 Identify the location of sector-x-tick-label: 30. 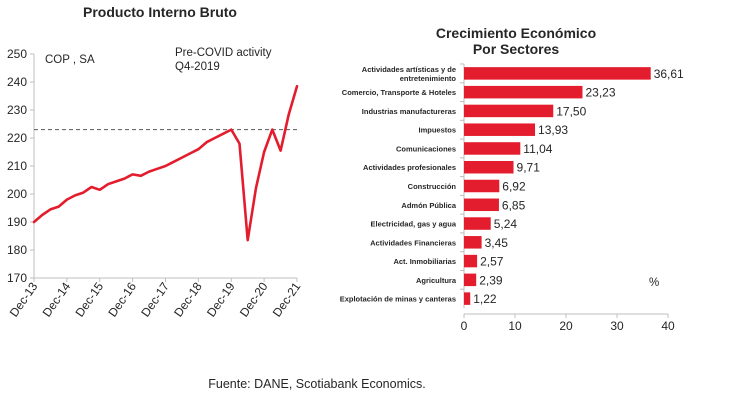
(617, 326).